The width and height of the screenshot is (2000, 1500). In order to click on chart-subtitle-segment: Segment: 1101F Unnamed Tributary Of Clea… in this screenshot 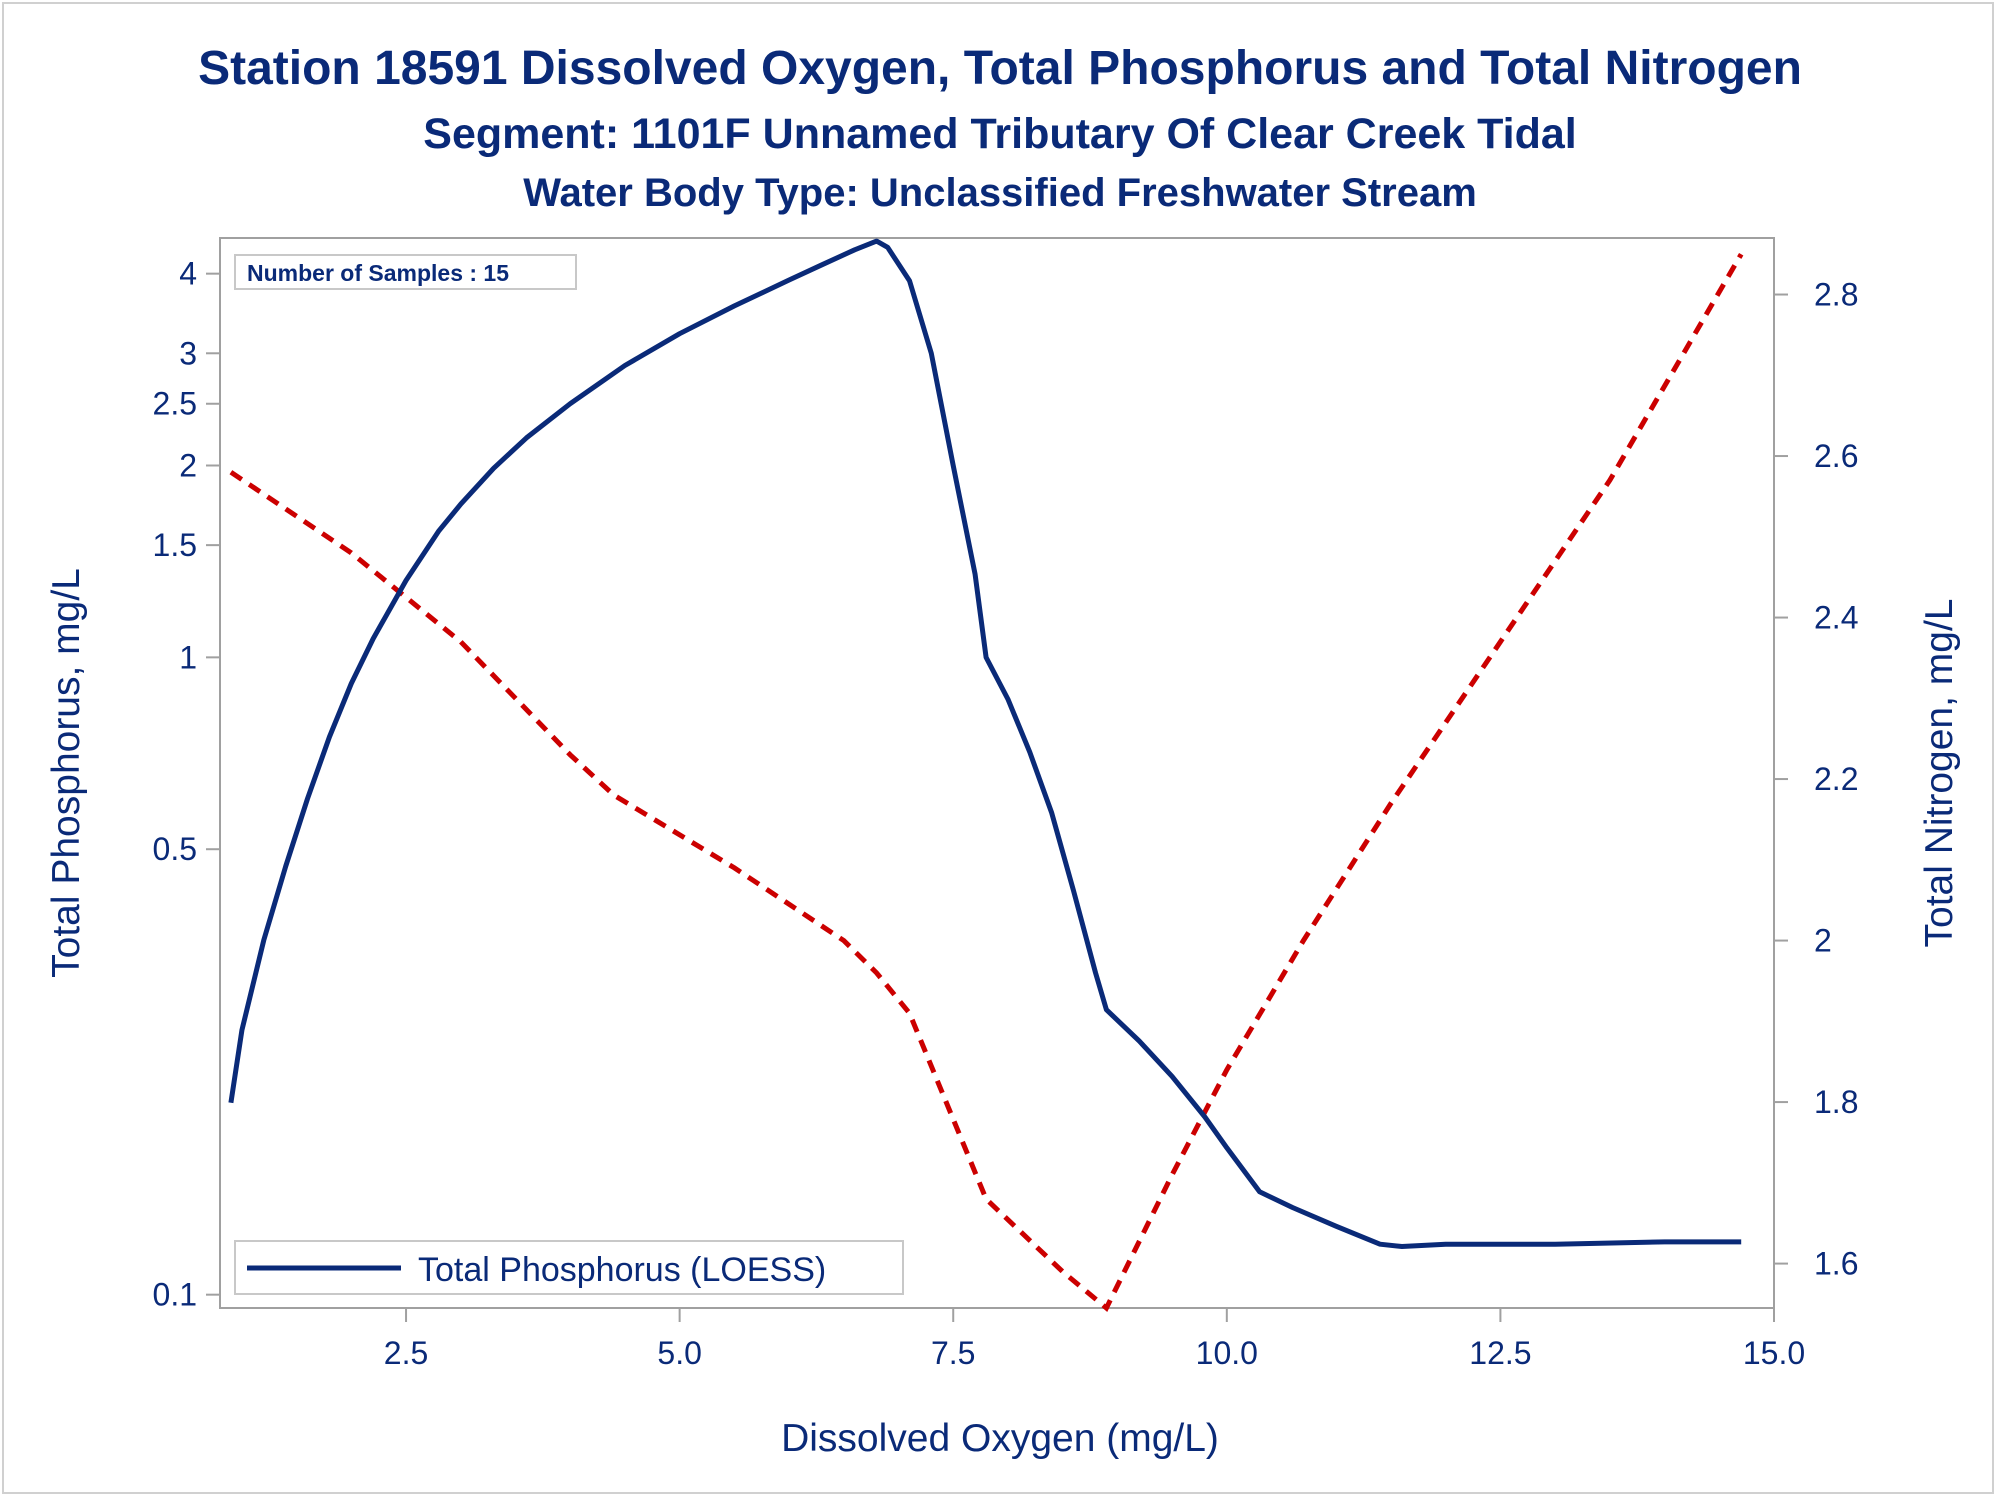, I will do `click(999, 134)`.